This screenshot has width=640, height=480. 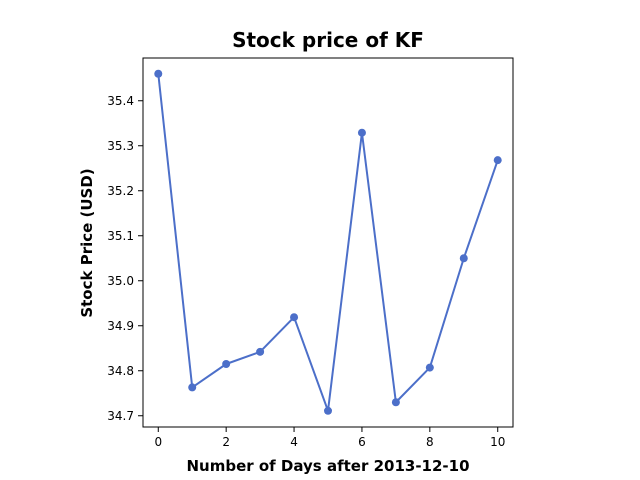 What do you see at coordinates (226, 442) in the screenshot?
I see `x-tick-label: 2` at bounding box center [226, 442].